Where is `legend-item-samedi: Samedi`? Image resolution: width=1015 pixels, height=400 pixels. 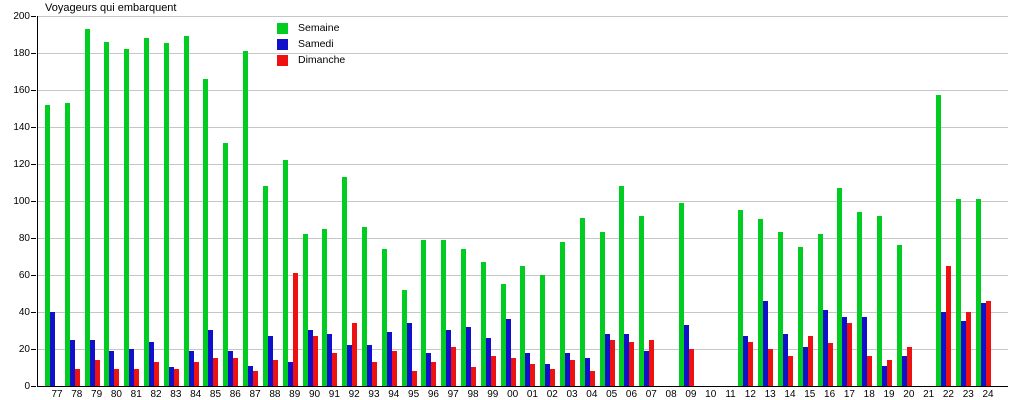 legend-item-samedi: Samedi is located at coordinates (311, 44).